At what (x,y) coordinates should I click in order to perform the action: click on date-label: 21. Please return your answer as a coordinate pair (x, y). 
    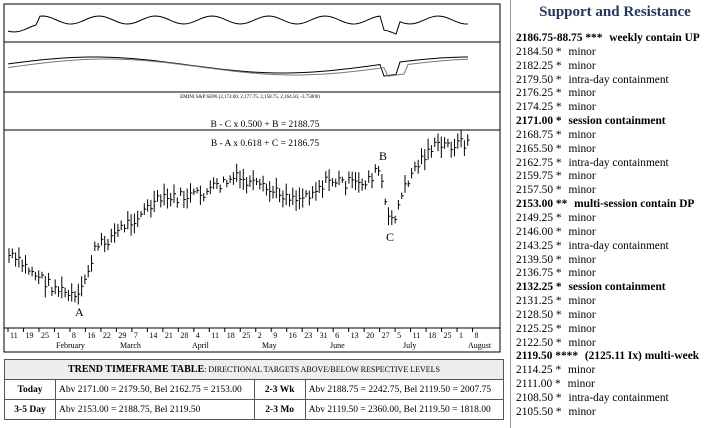
    Looking at the image, I should click on (169, 335).